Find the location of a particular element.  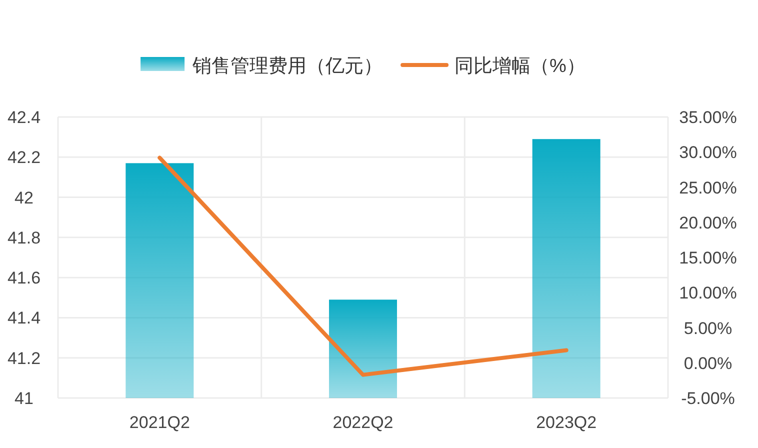

y2-tick-label: -5.00% is located at coordinates (708, 398).